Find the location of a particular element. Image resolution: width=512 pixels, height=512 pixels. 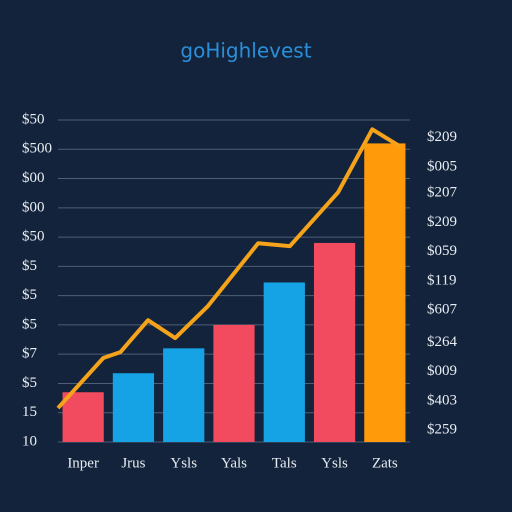

y2-tick-label: $207 is located at coordinates (442, 193).